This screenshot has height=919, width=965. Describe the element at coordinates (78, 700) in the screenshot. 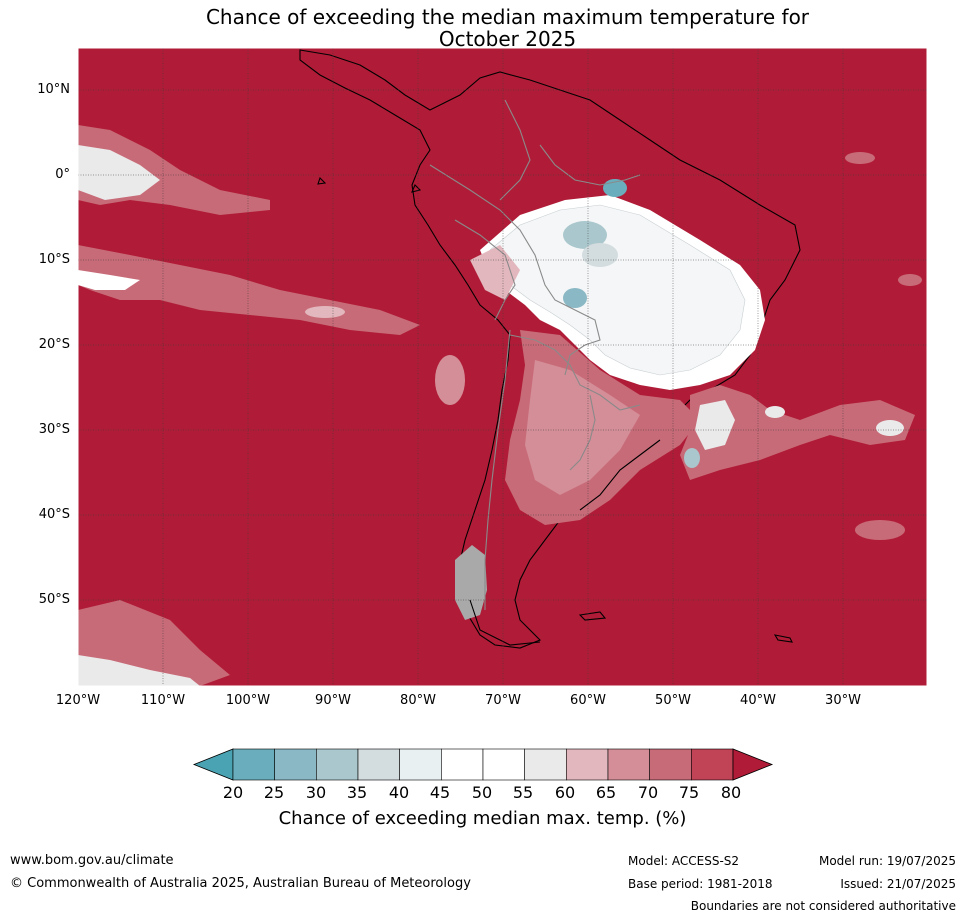

I see `lon-label-120w: 120°W` at that location.